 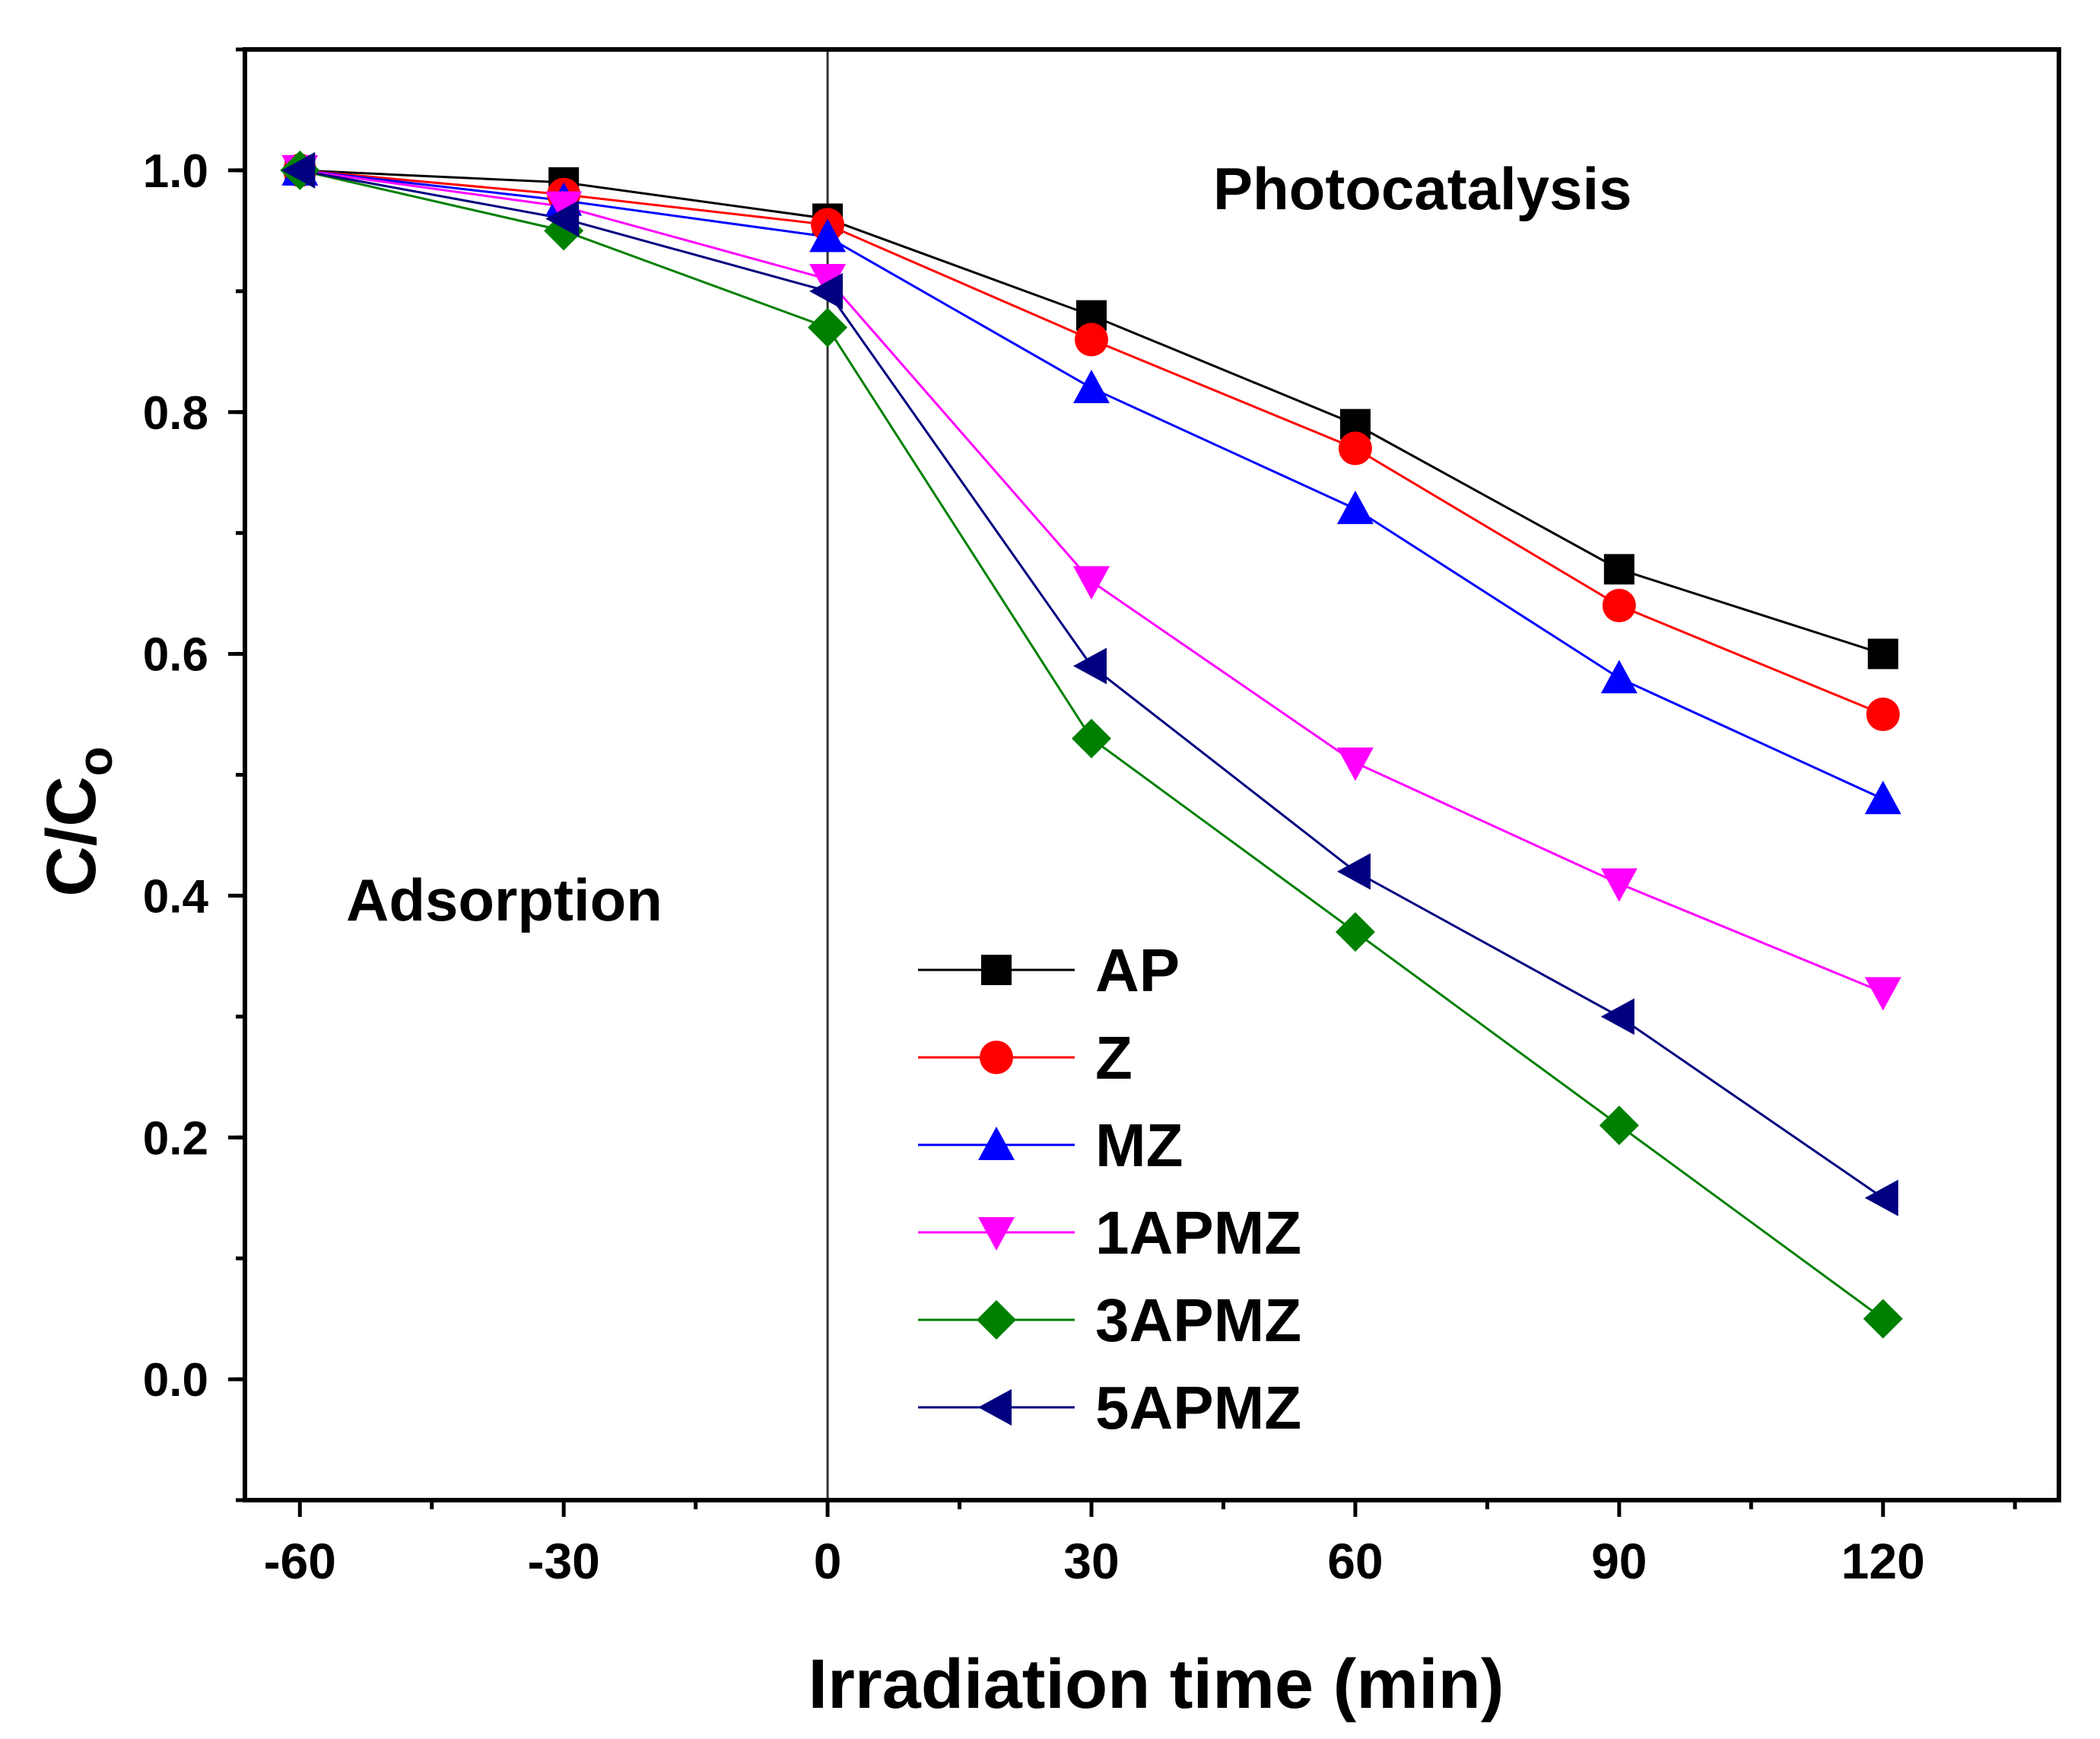 What do you see at coordinates (1050, 1145) in the screenshot?
I see `legend-item-mz: MZ` at bounding box center [1050, 1145].